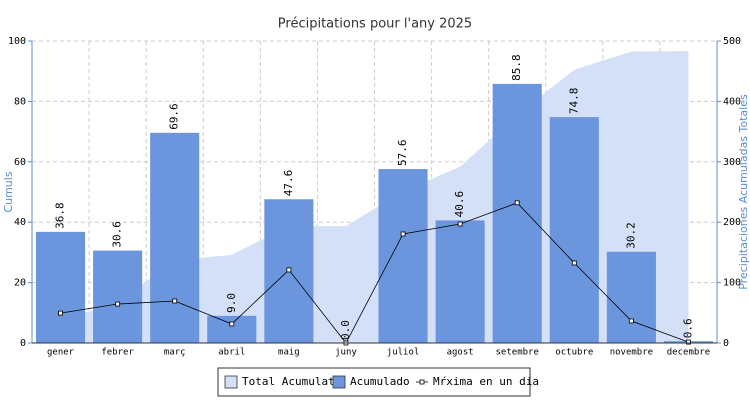 This screenshot has width=750, height=400. Describe the element at coordinates (175, 353) in the screenshot. I see `x-tick-label: març` at that location.